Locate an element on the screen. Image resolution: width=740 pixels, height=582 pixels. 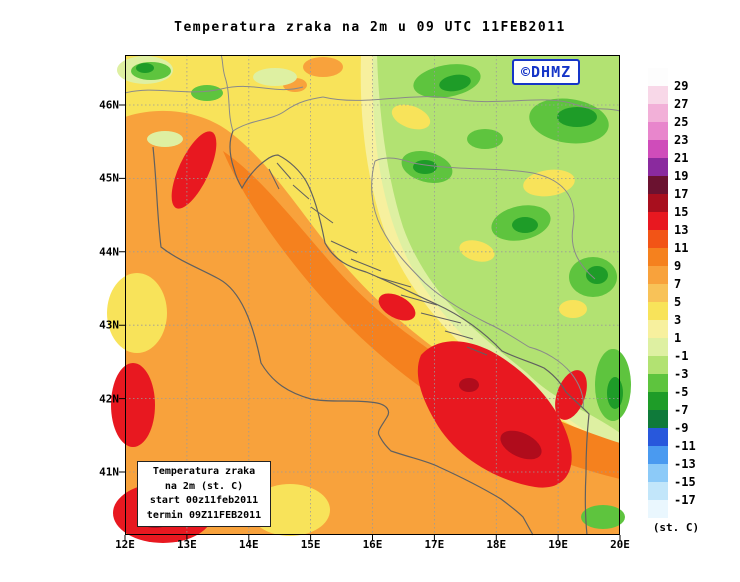
x-tick-label: 20E is located at coordinates (620, 544).